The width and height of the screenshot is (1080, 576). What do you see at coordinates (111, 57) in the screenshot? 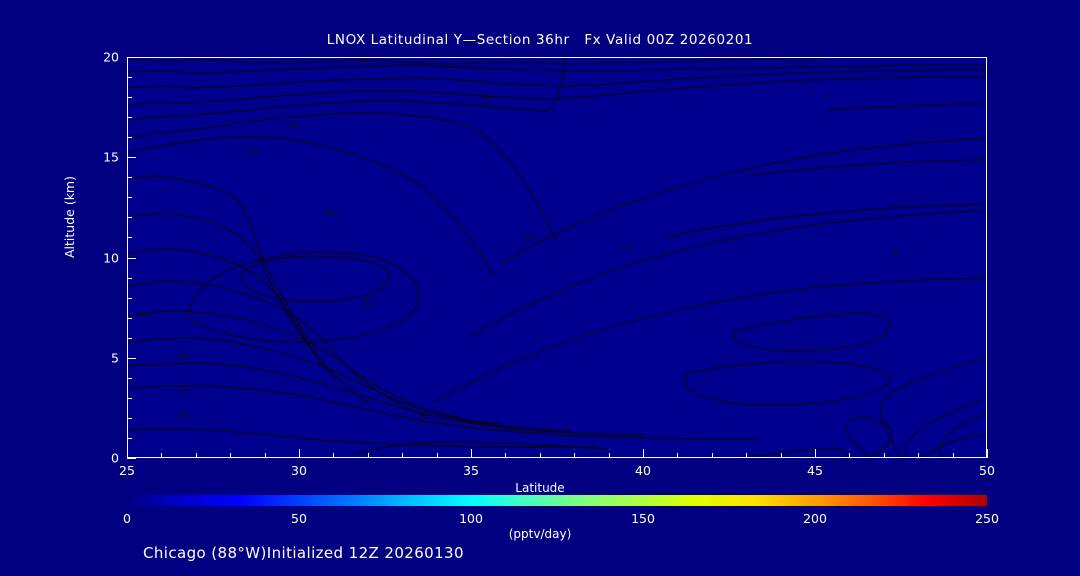
I see `y-axis-tick-label: 20` at bounding box center [111, 57].